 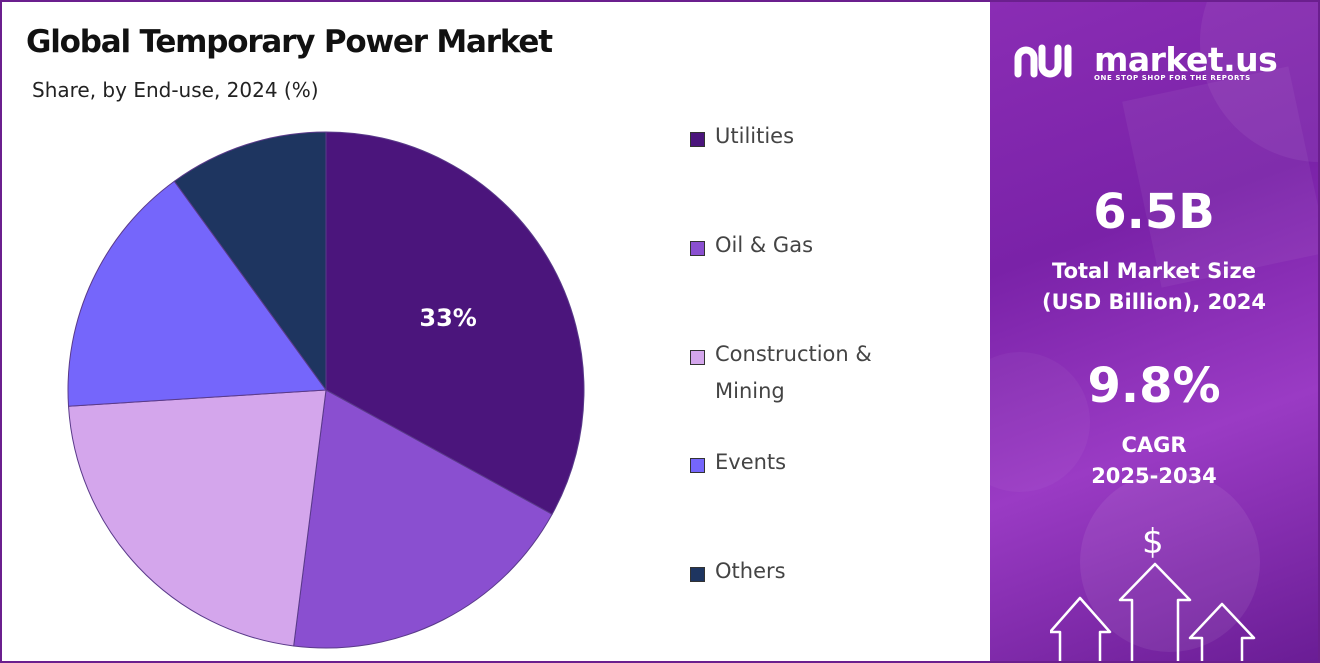 I want to click on pie-slice-others, so click(x=250, y=261).